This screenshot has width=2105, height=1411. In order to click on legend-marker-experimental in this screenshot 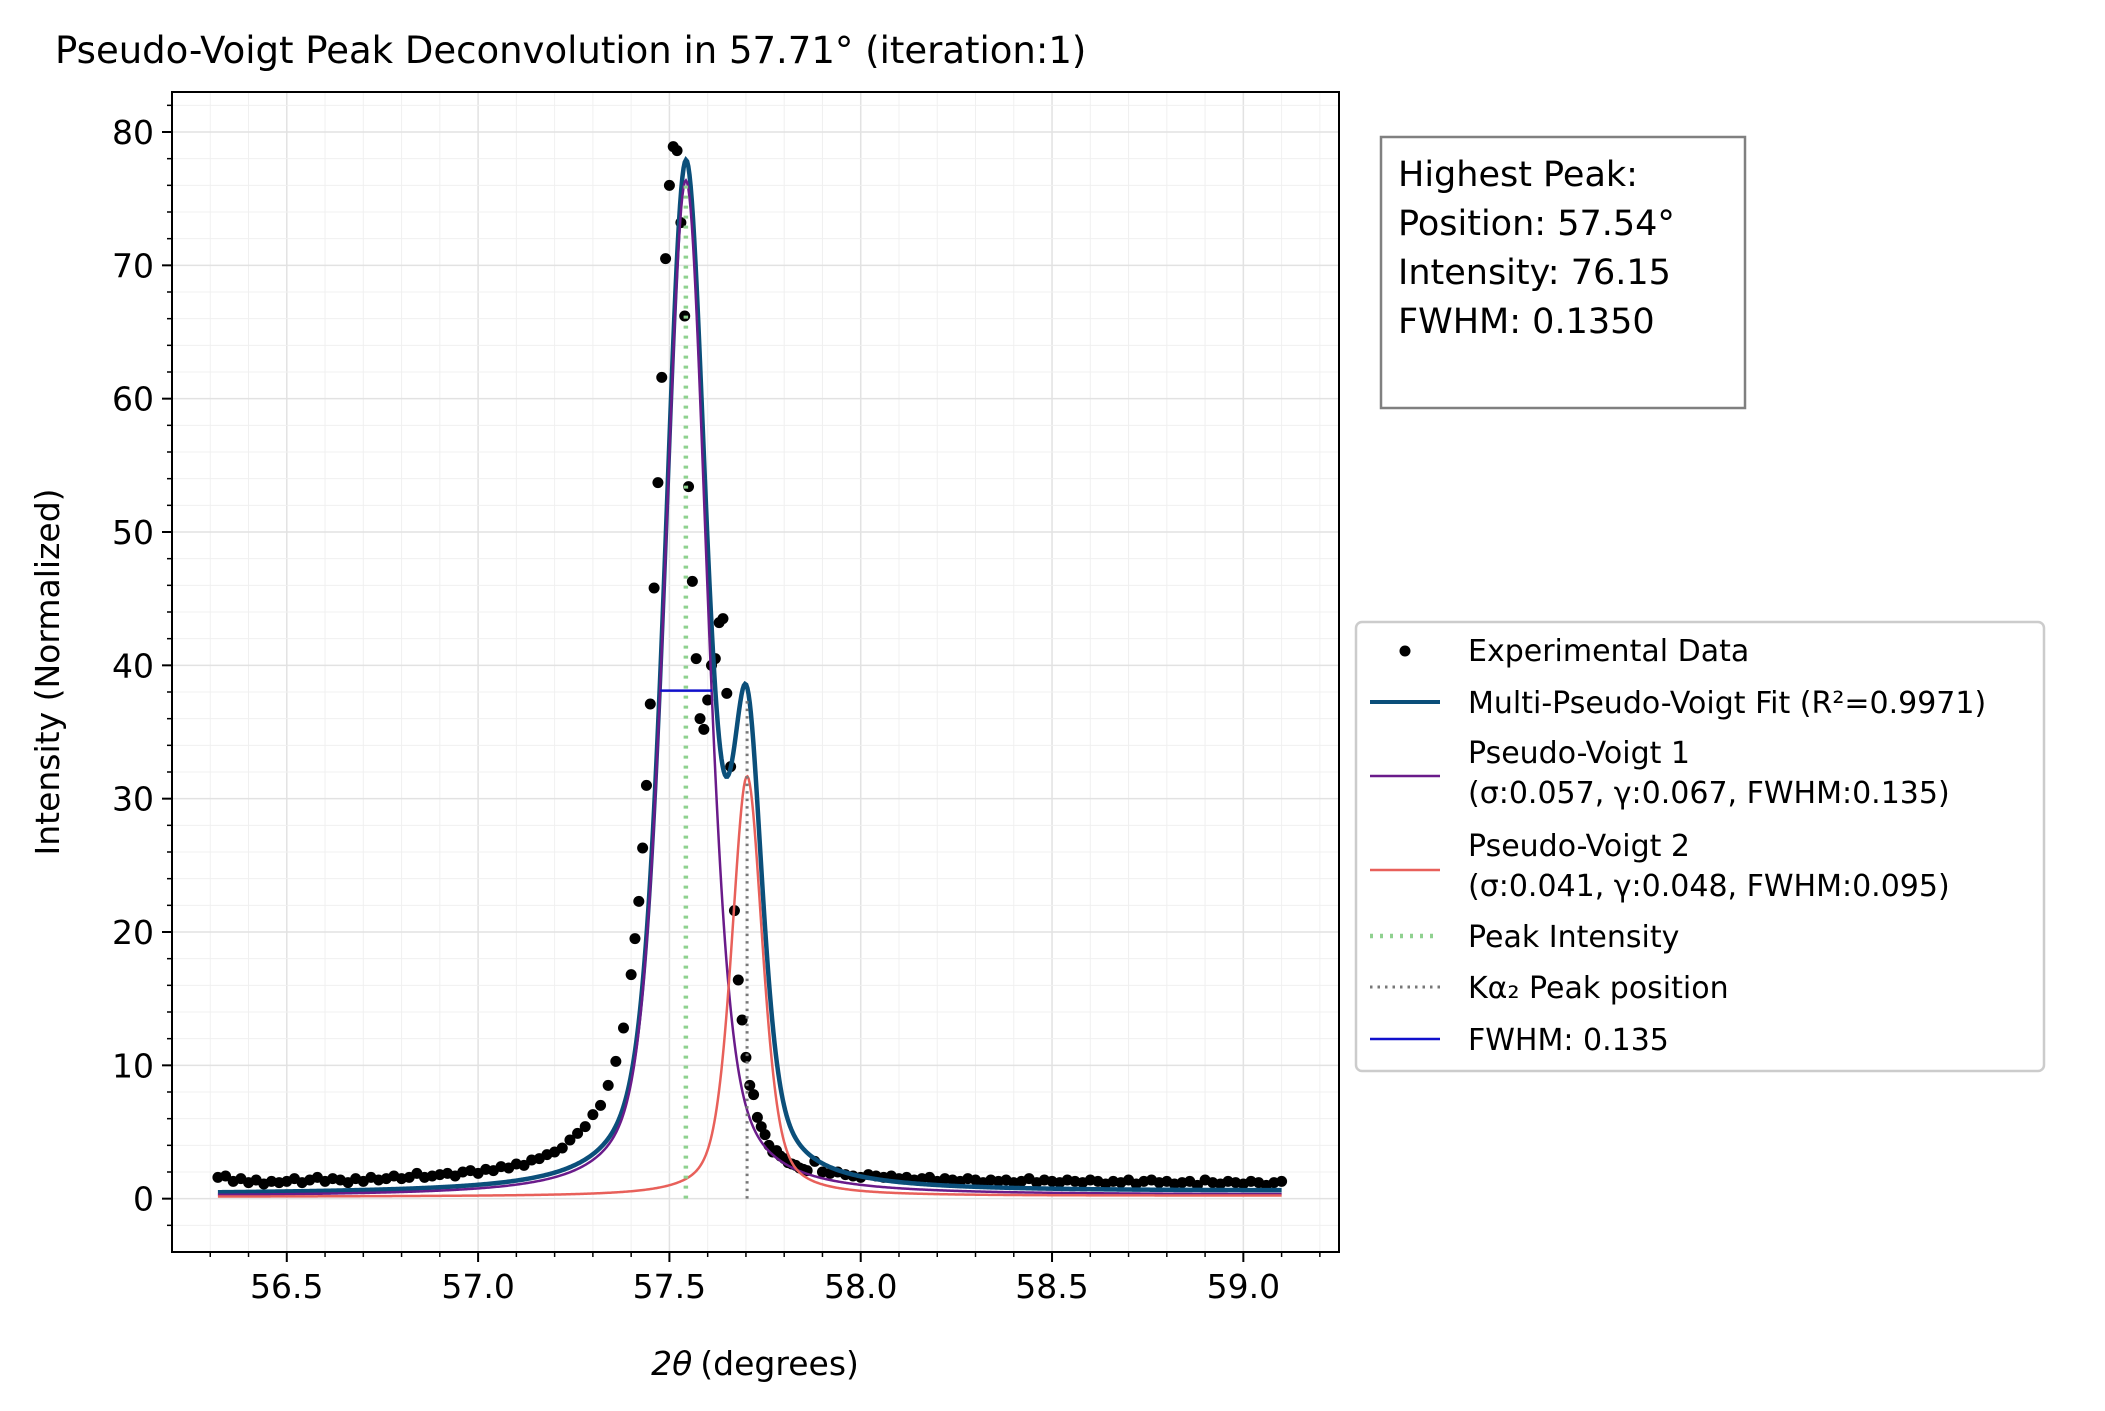, I will do `click(1405, 651)`.